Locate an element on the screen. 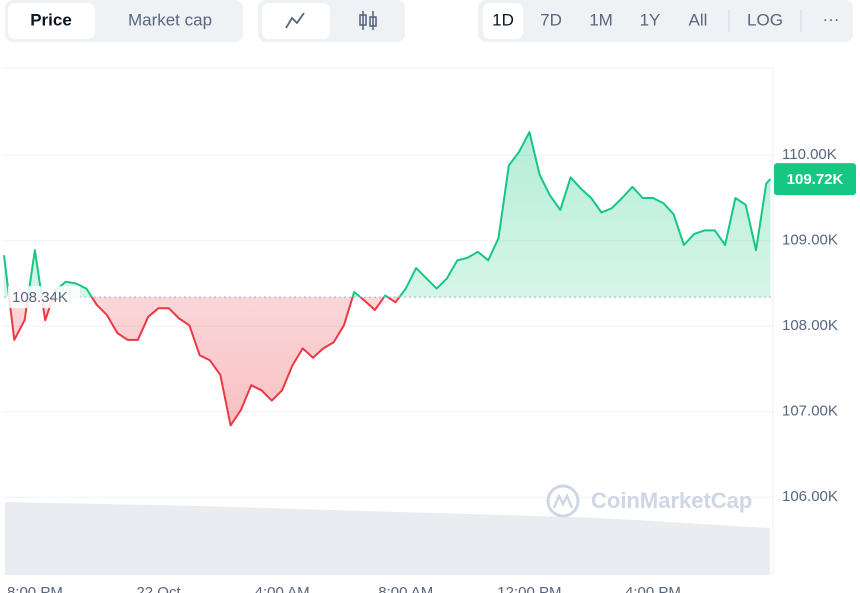 The height and width of the screenshot is (593, 860). baseline-label-bg is located at coordinates (44, 297).